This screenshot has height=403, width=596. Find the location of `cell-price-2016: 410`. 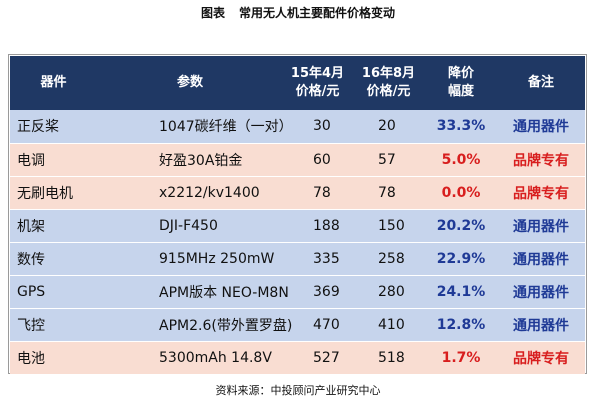

cell-price-2016: 410 is located at coordinates (388, 325).